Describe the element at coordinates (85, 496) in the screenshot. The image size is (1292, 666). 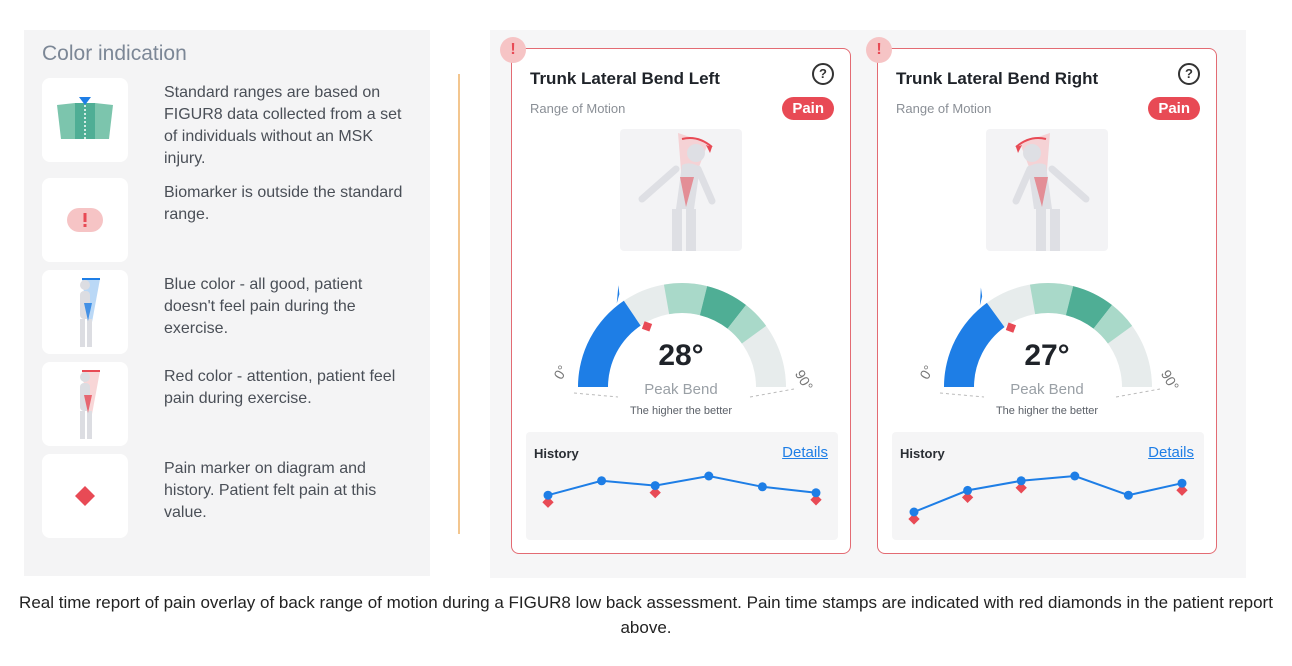
I see `pain-diamond-icon` at that location.